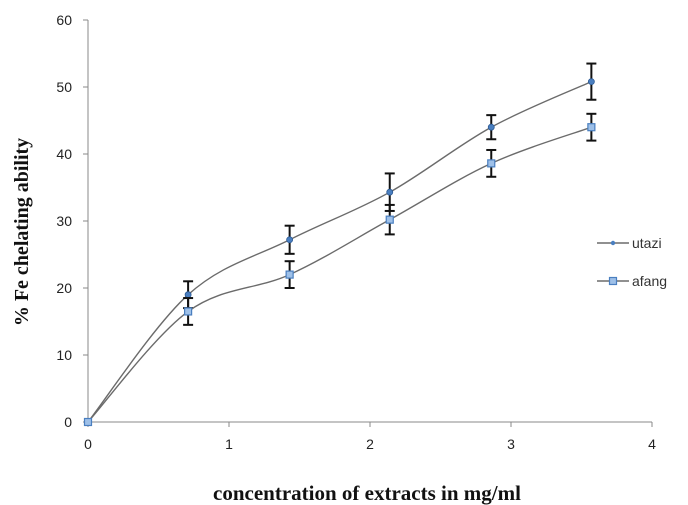  Describe the element at coordinates (64, 154) in the screenshot. I see `y-tick-label: 40` at that location.